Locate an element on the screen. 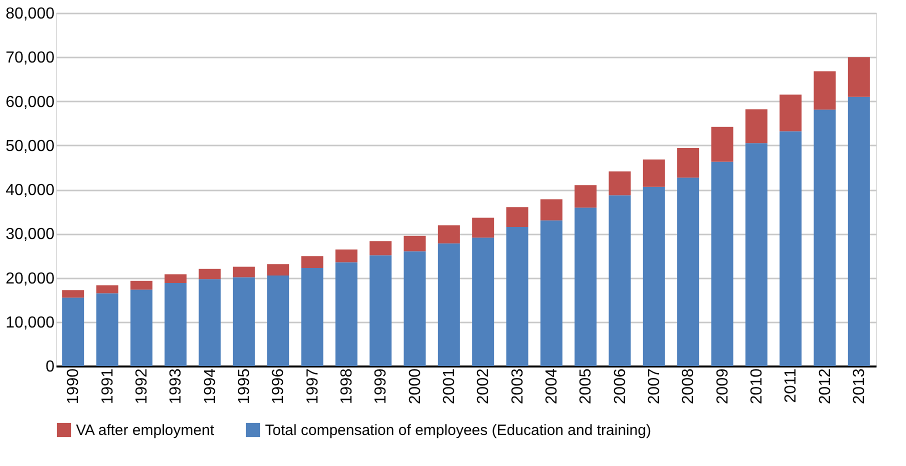 The height and width of the screenshot is (466, 906). x-tick-label: 2004 is located at coordinates (551, 386).